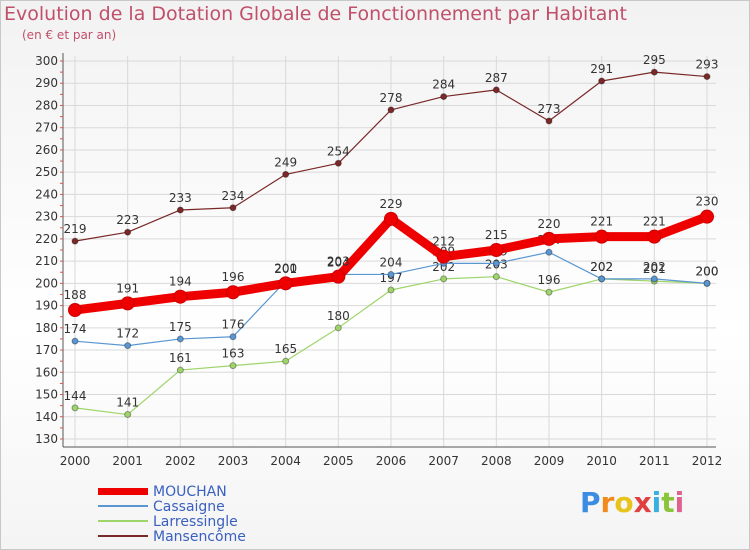 This screenshot has height=550, width=750. Describe the element at coordinates (46, 283) in the screenshot. I see `y-tick-label: 200` at that location.